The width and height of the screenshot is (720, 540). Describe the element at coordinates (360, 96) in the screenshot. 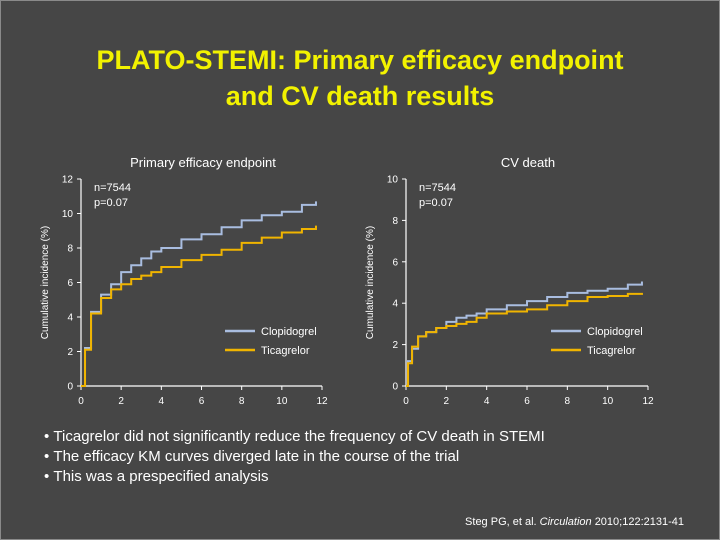

I see `title-line-2: and CV death results` at that location.